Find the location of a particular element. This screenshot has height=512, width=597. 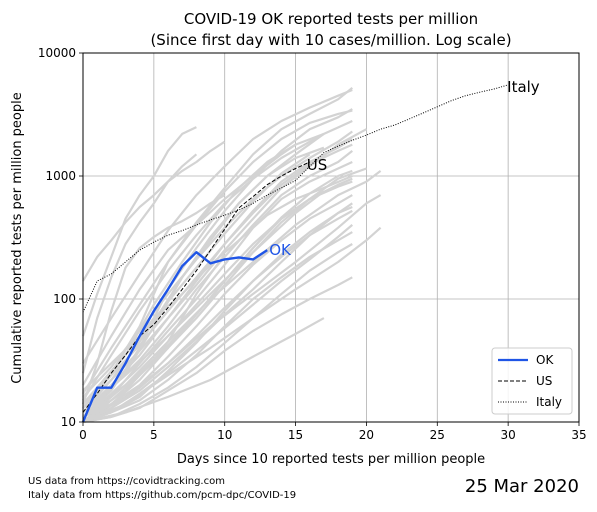

legend-entry-italy: Italy is located at coordinates (549, 402).